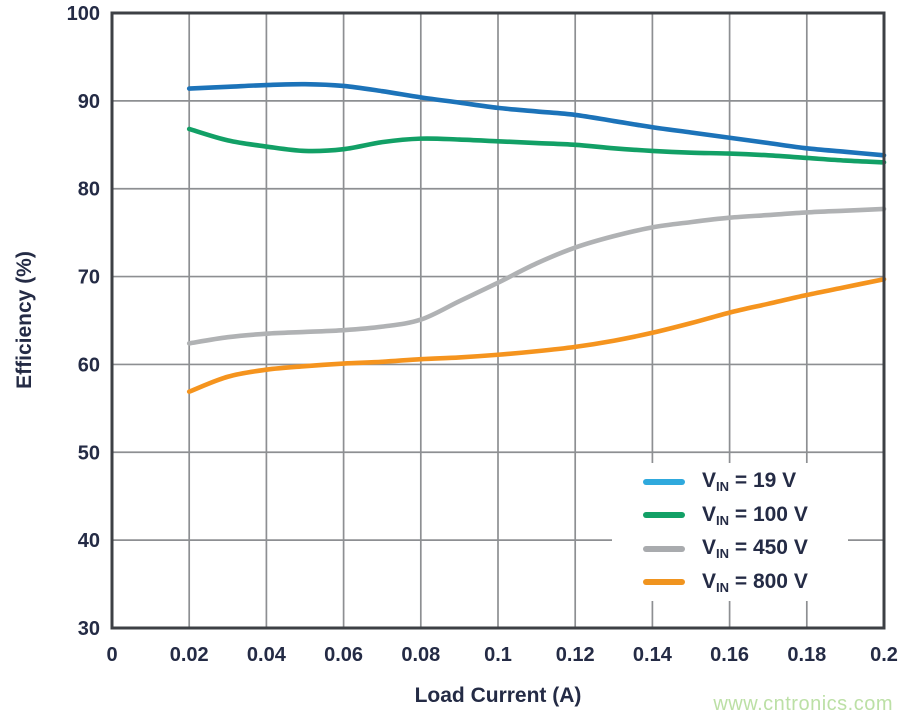  I want to click on legend-item-vin-19v: VIN = 19 V, so click(730, 481).